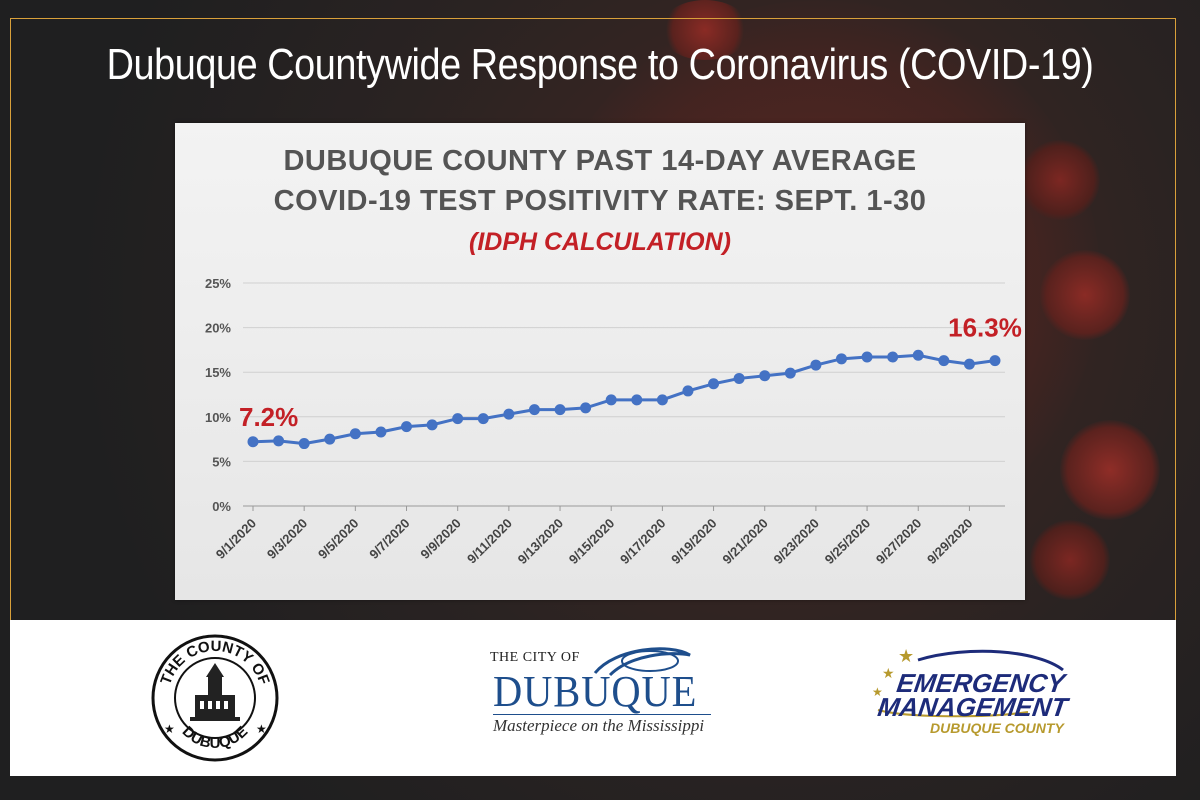  What do you see at coordinates (541, 542) in the screenshot?
I see `x-tick-label: 9/13/2020` at bounding box center [541, 542].